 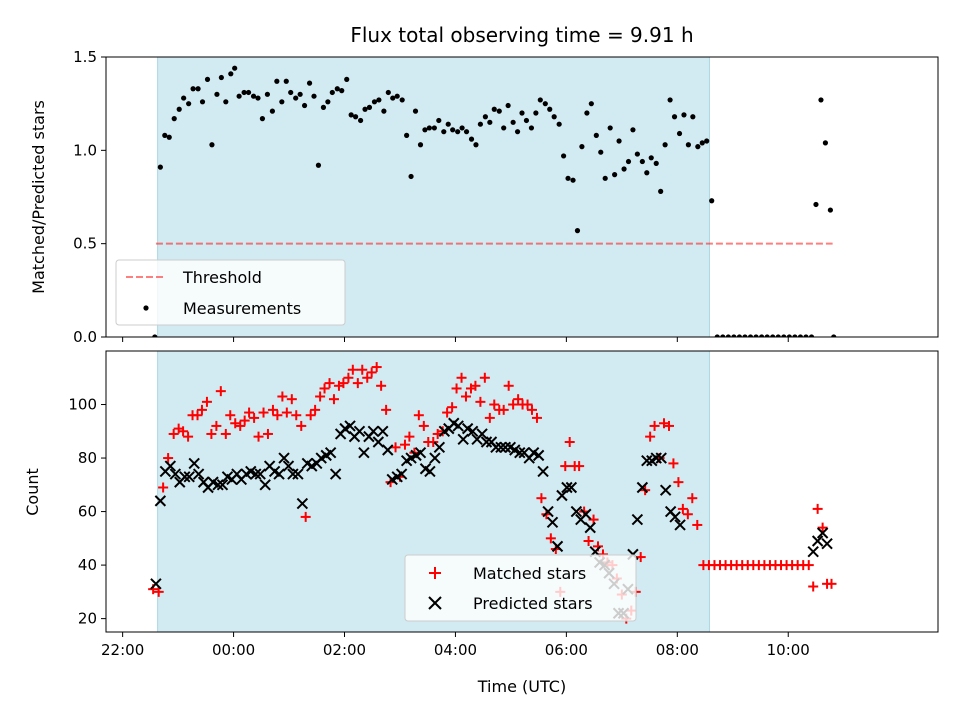 I want to click on bottom-y-tick-label: 60, so click(x=87, y=512).